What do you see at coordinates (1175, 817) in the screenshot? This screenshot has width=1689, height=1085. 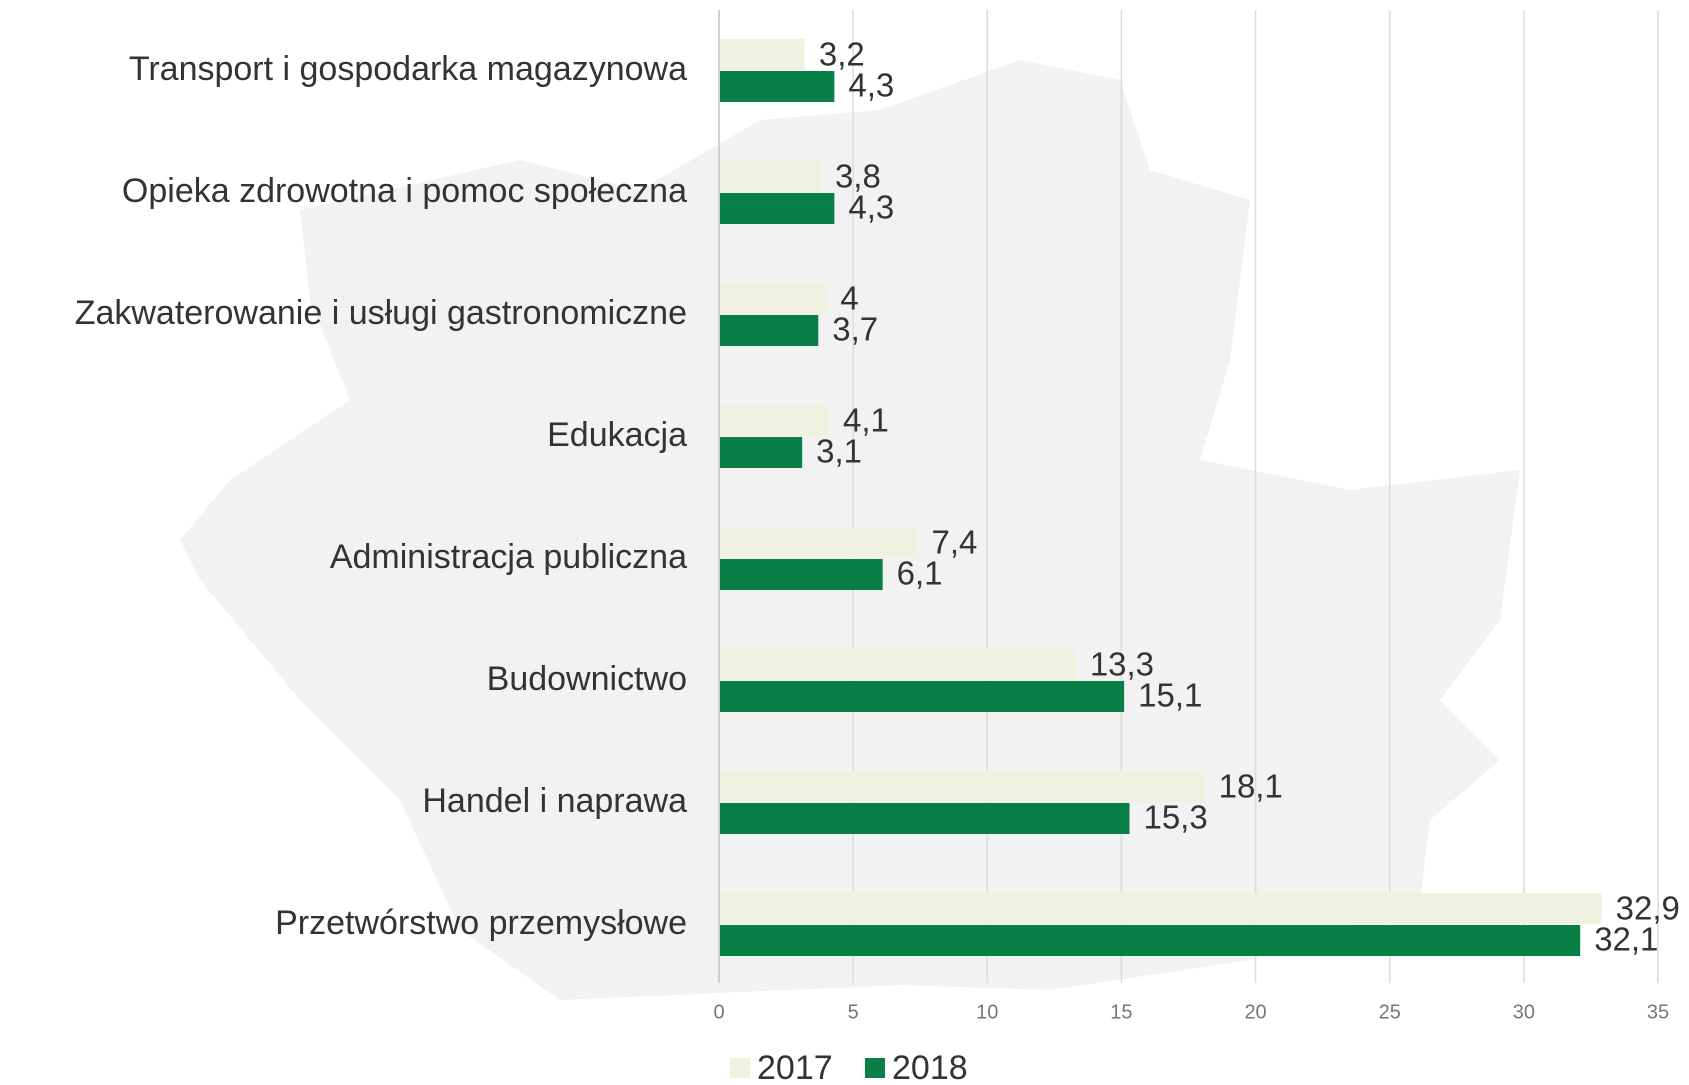 I see `value-label: 15,3` at bounding box center [1175, 817].